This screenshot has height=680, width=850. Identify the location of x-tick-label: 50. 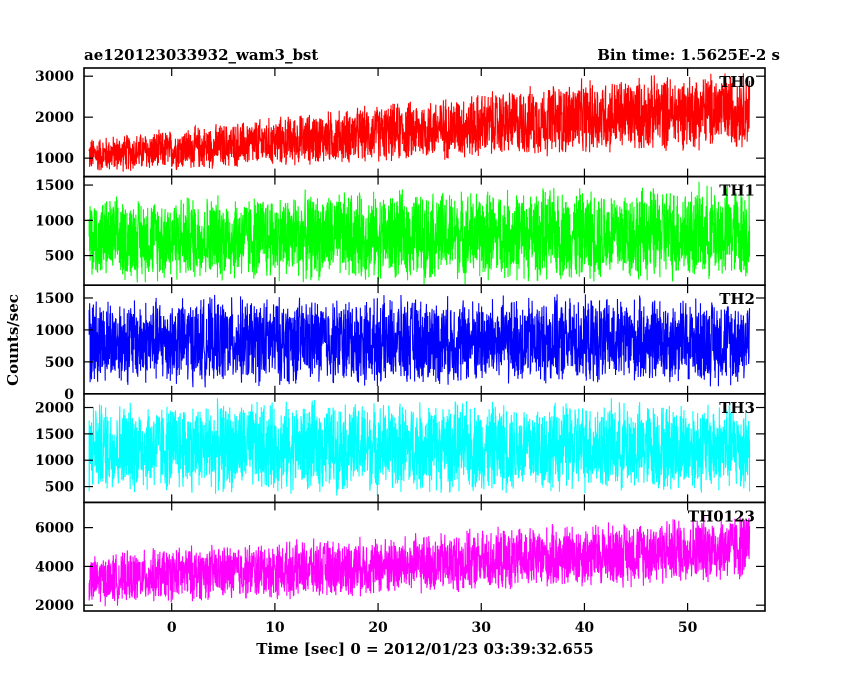
(688, 628).